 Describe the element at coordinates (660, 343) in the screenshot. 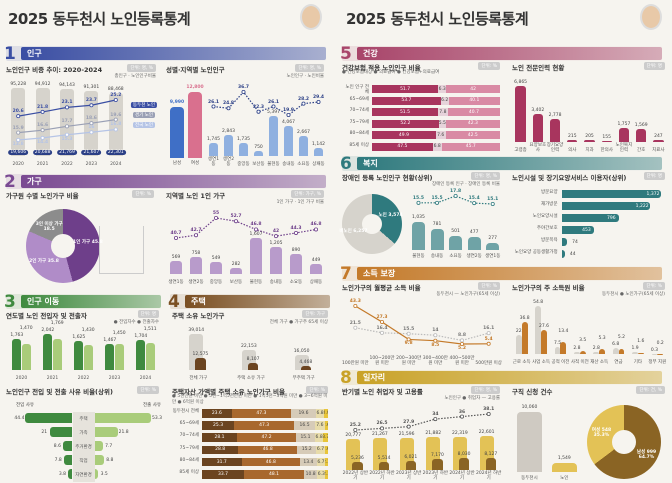

I see `bar-value-label: 0.2` at that location.